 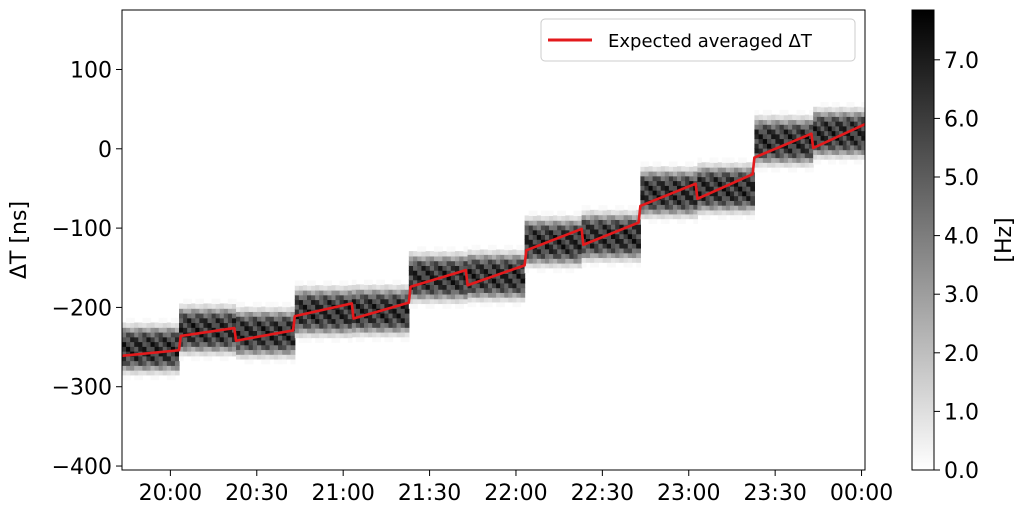 What do you see at coordinates (429, 493) in the screenshot?
I see `x-tick-label: 21:30` at bounding box center [429, 493].